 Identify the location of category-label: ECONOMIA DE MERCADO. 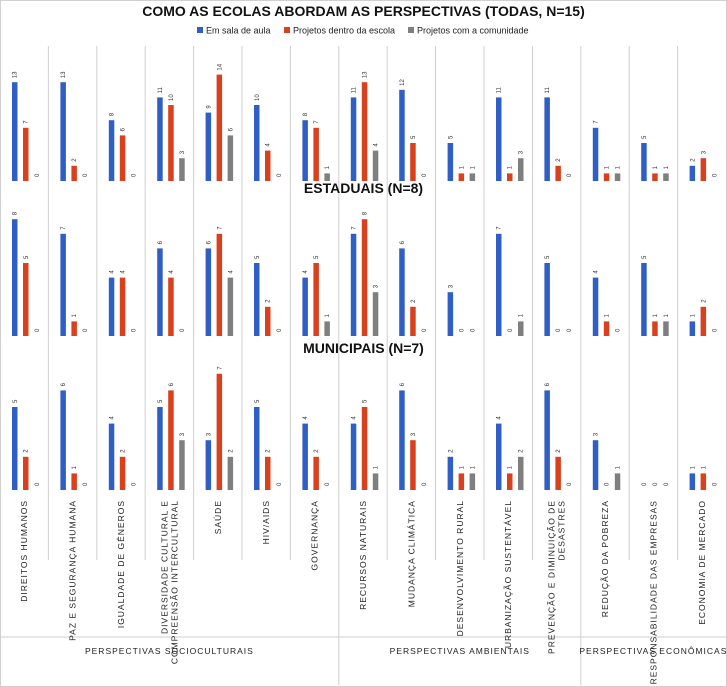
(702, 562).